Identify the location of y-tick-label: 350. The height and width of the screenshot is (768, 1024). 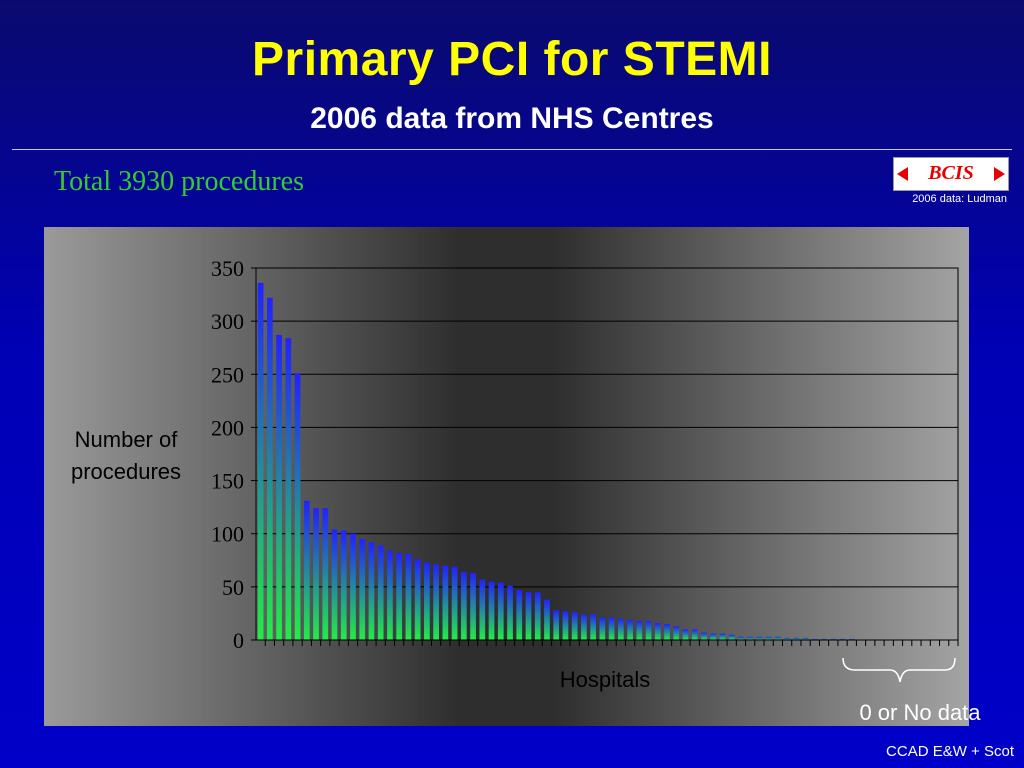
(227, 268).